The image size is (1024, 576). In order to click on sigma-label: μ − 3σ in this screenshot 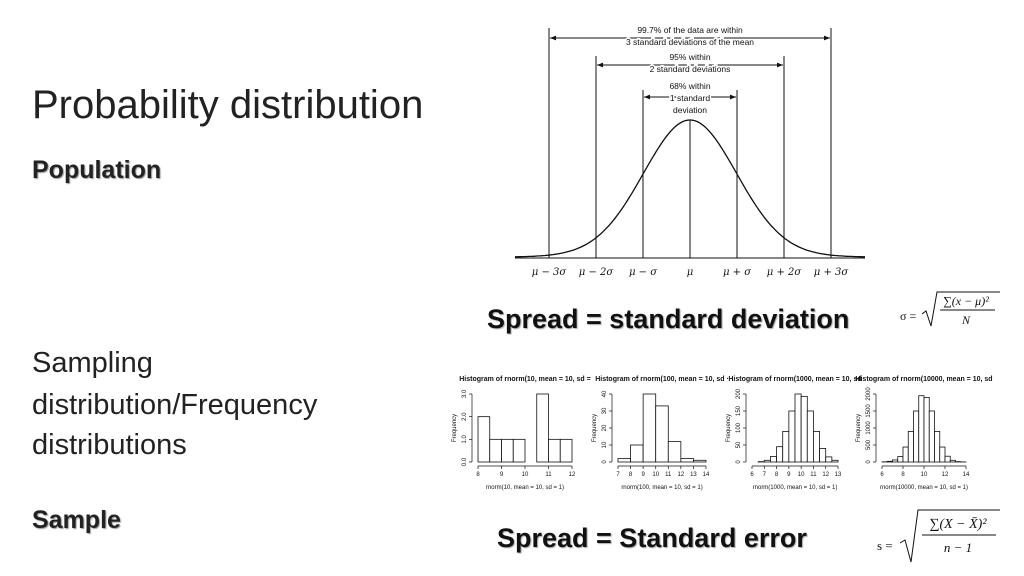, I will do `click(550, 272)`.